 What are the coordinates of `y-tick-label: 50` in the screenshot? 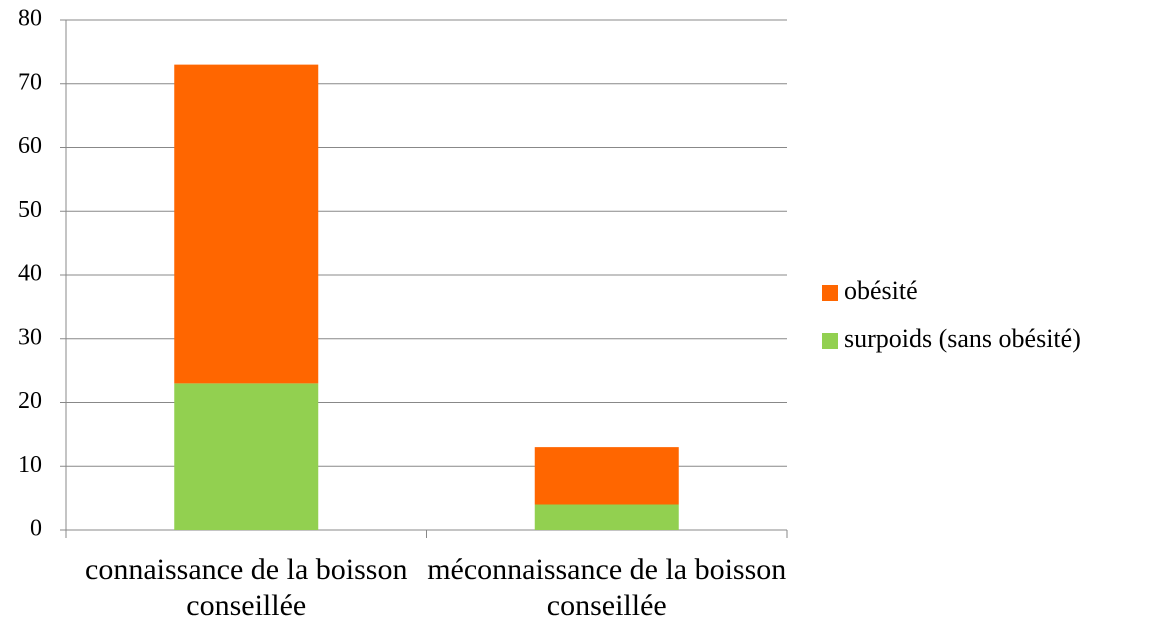 It's located at (30, 210).